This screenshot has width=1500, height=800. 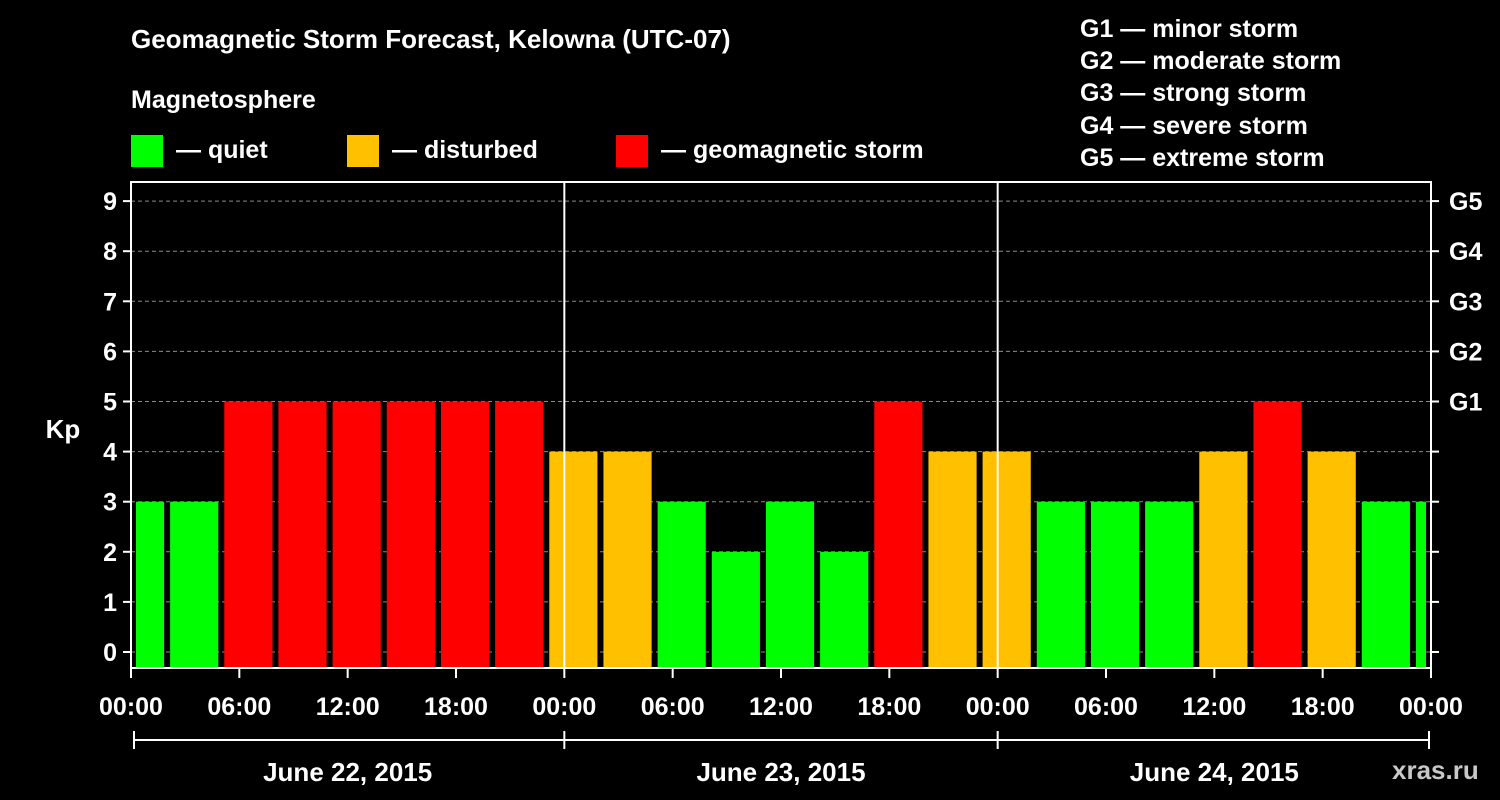 What do you see at coordinates (1214, 707) in the screenshot?
I see `x-tick-label-10: 12:00` at bounding box center [1214, 707].